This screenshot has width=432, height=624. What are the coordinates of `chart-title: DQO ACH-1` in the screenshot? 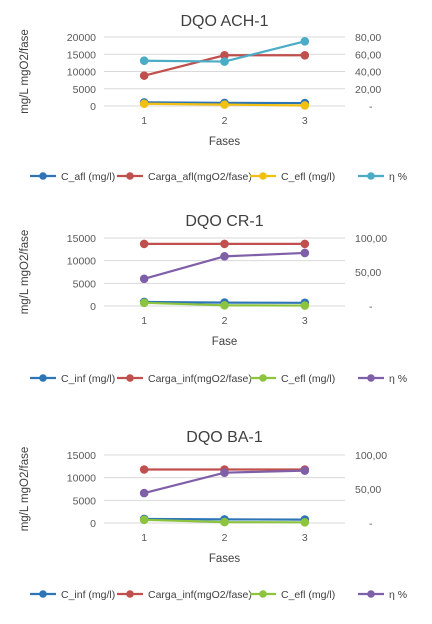 It's located at (224, 21).